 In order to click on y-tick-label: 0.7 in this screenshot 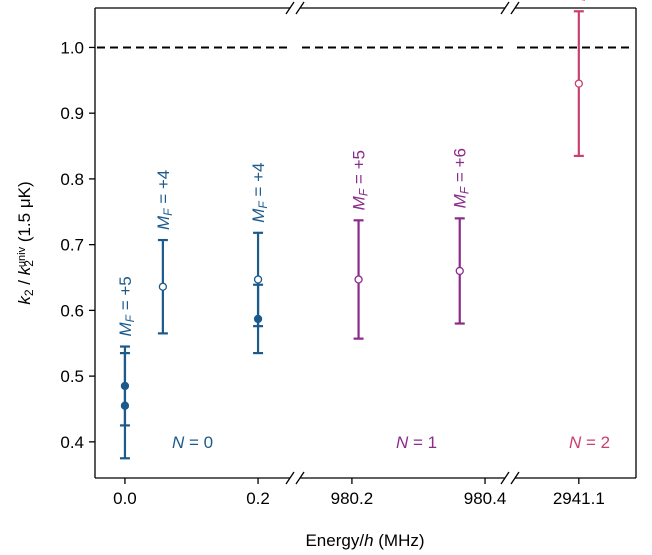, I will do `click(72, 245)`.